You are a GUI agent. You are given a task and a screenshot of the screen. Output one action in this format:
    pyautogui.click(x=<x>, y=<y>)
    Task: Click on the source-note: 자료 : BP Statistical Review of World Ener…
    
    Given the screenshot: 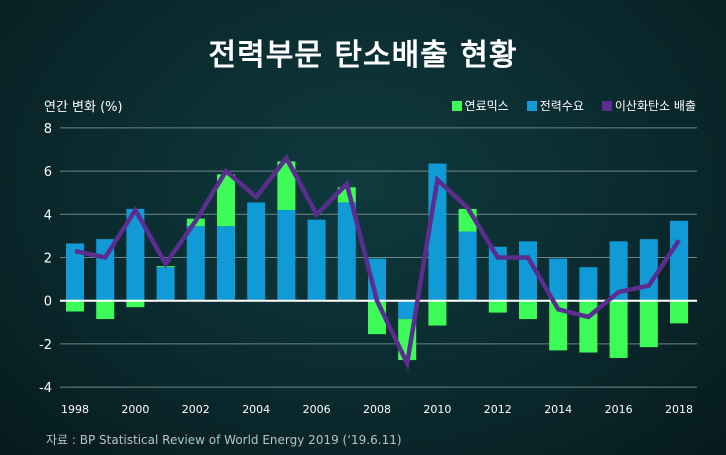 What is the action you would take?
    pyautogui.click(x=224, y=440)
    